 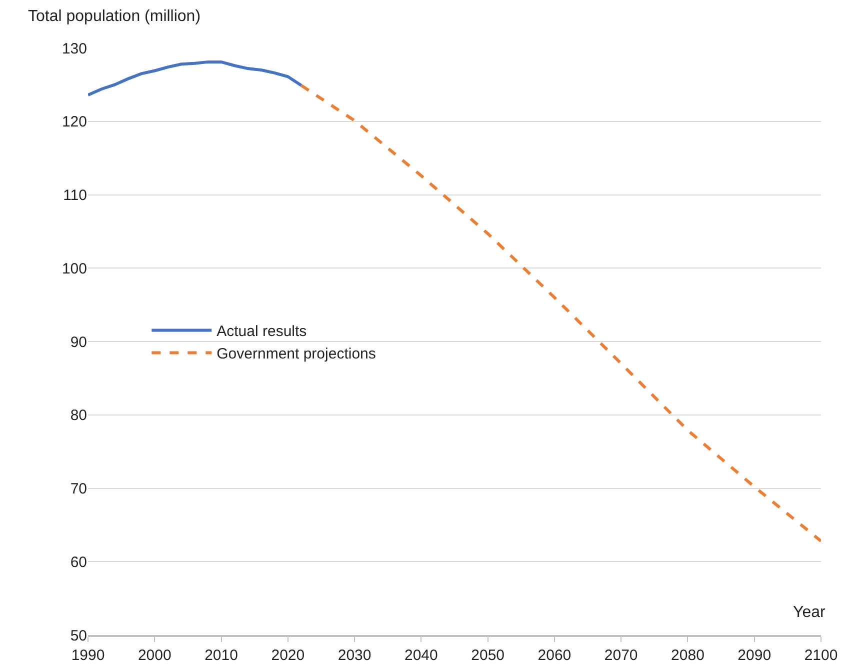 What do you see at coordinates (195, 78) in the screenshot?
I see `line-series` at bounding box center [195, 78].